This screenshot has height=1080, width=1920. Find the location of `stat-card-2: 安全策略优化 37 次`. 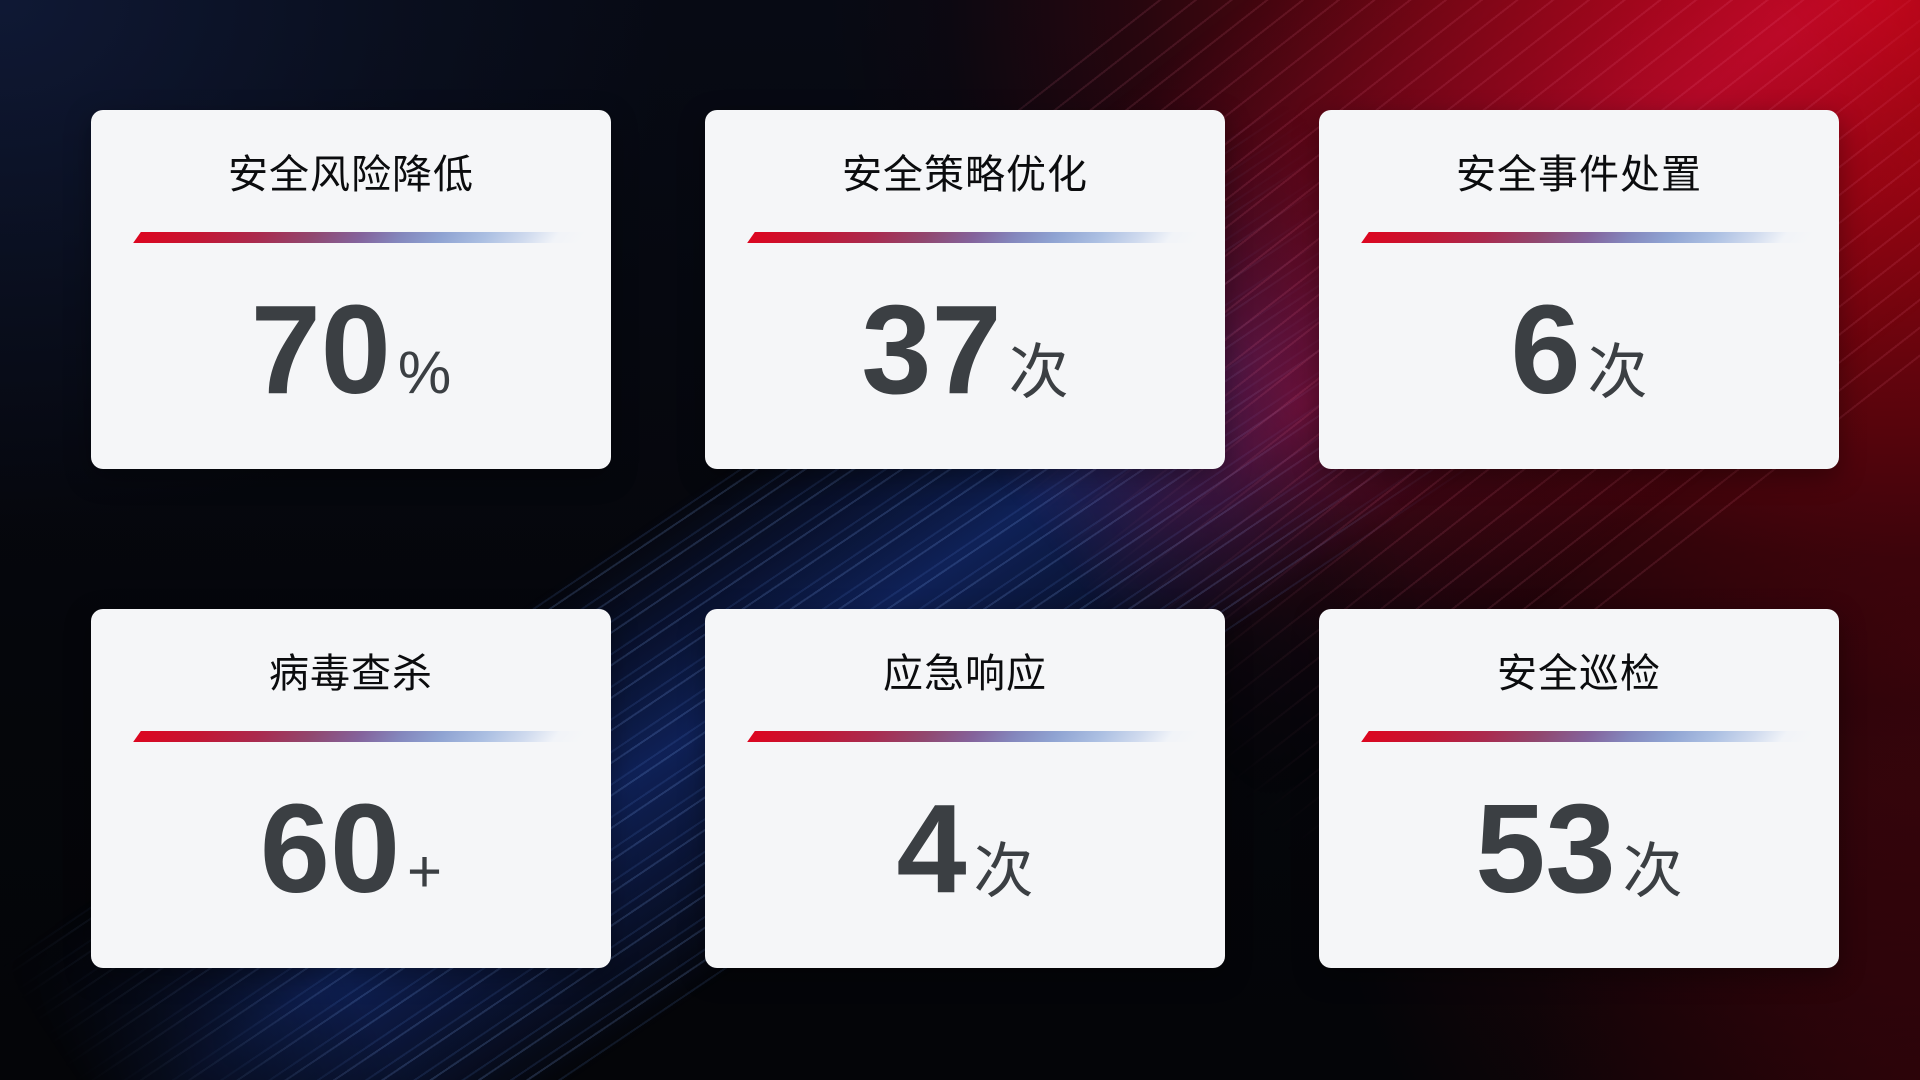

stat-card-2: 安全策略优化 37 次 is located at coordinates (965, 289).